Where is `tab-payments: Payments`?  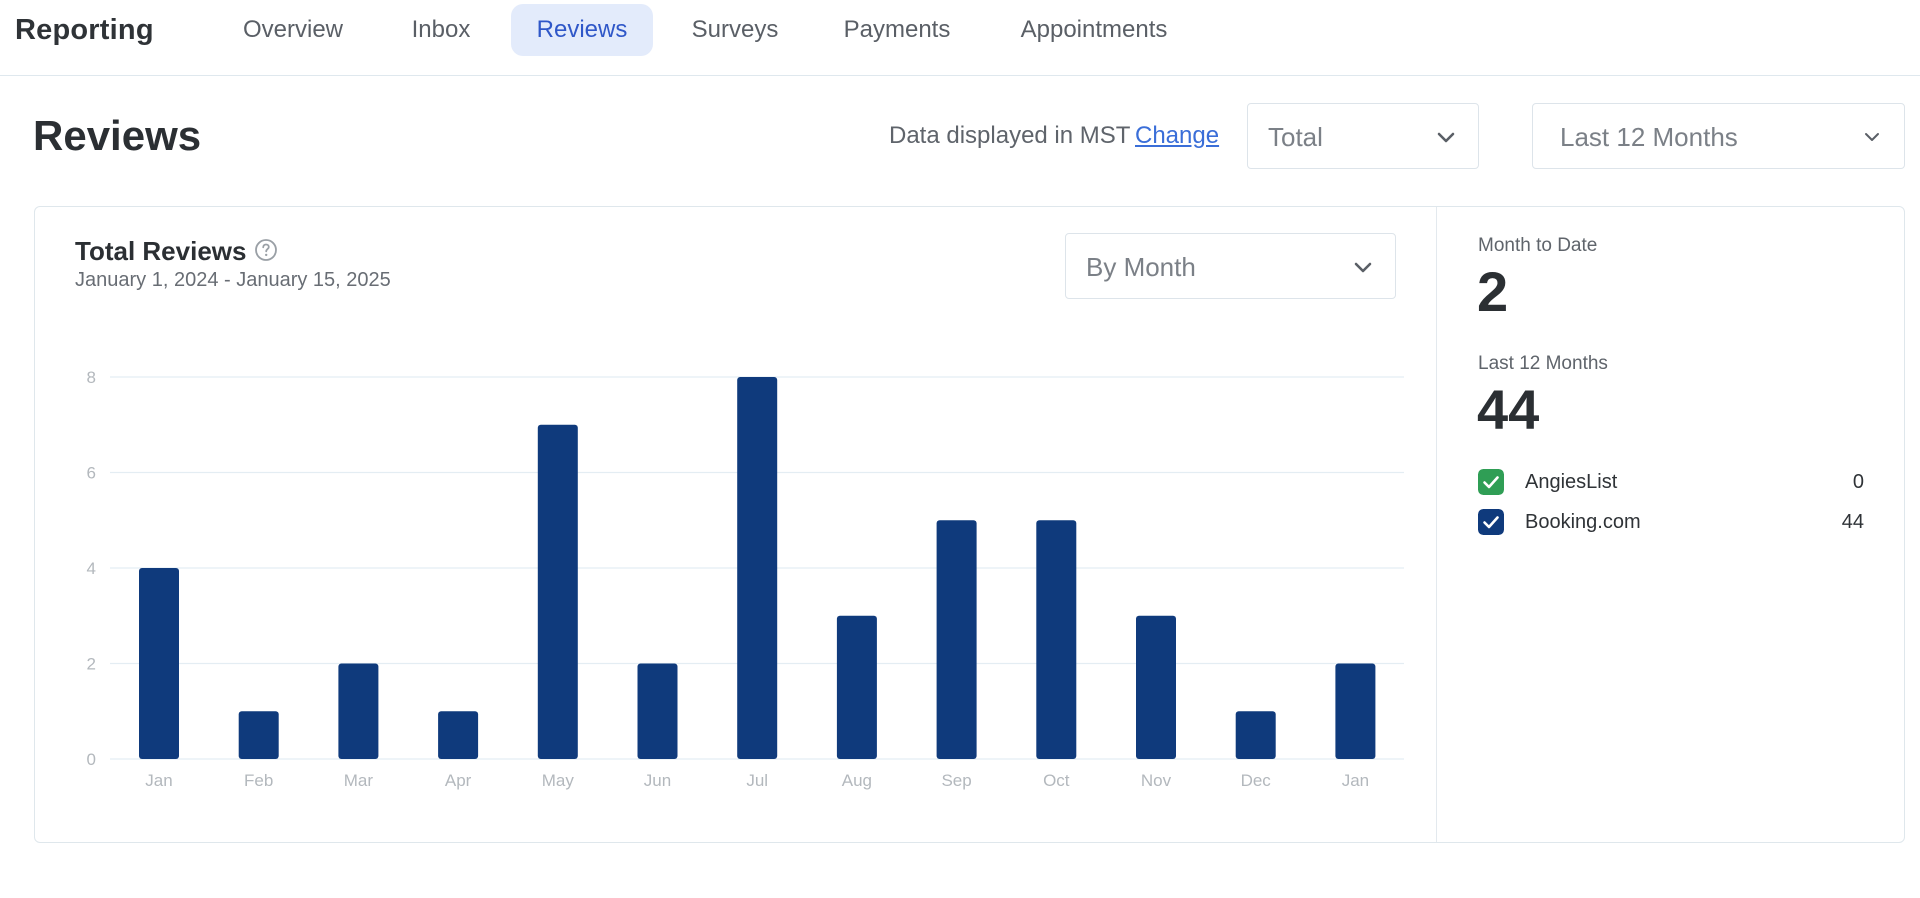
tab-payments: Payments is located at coordinates (897, 29).